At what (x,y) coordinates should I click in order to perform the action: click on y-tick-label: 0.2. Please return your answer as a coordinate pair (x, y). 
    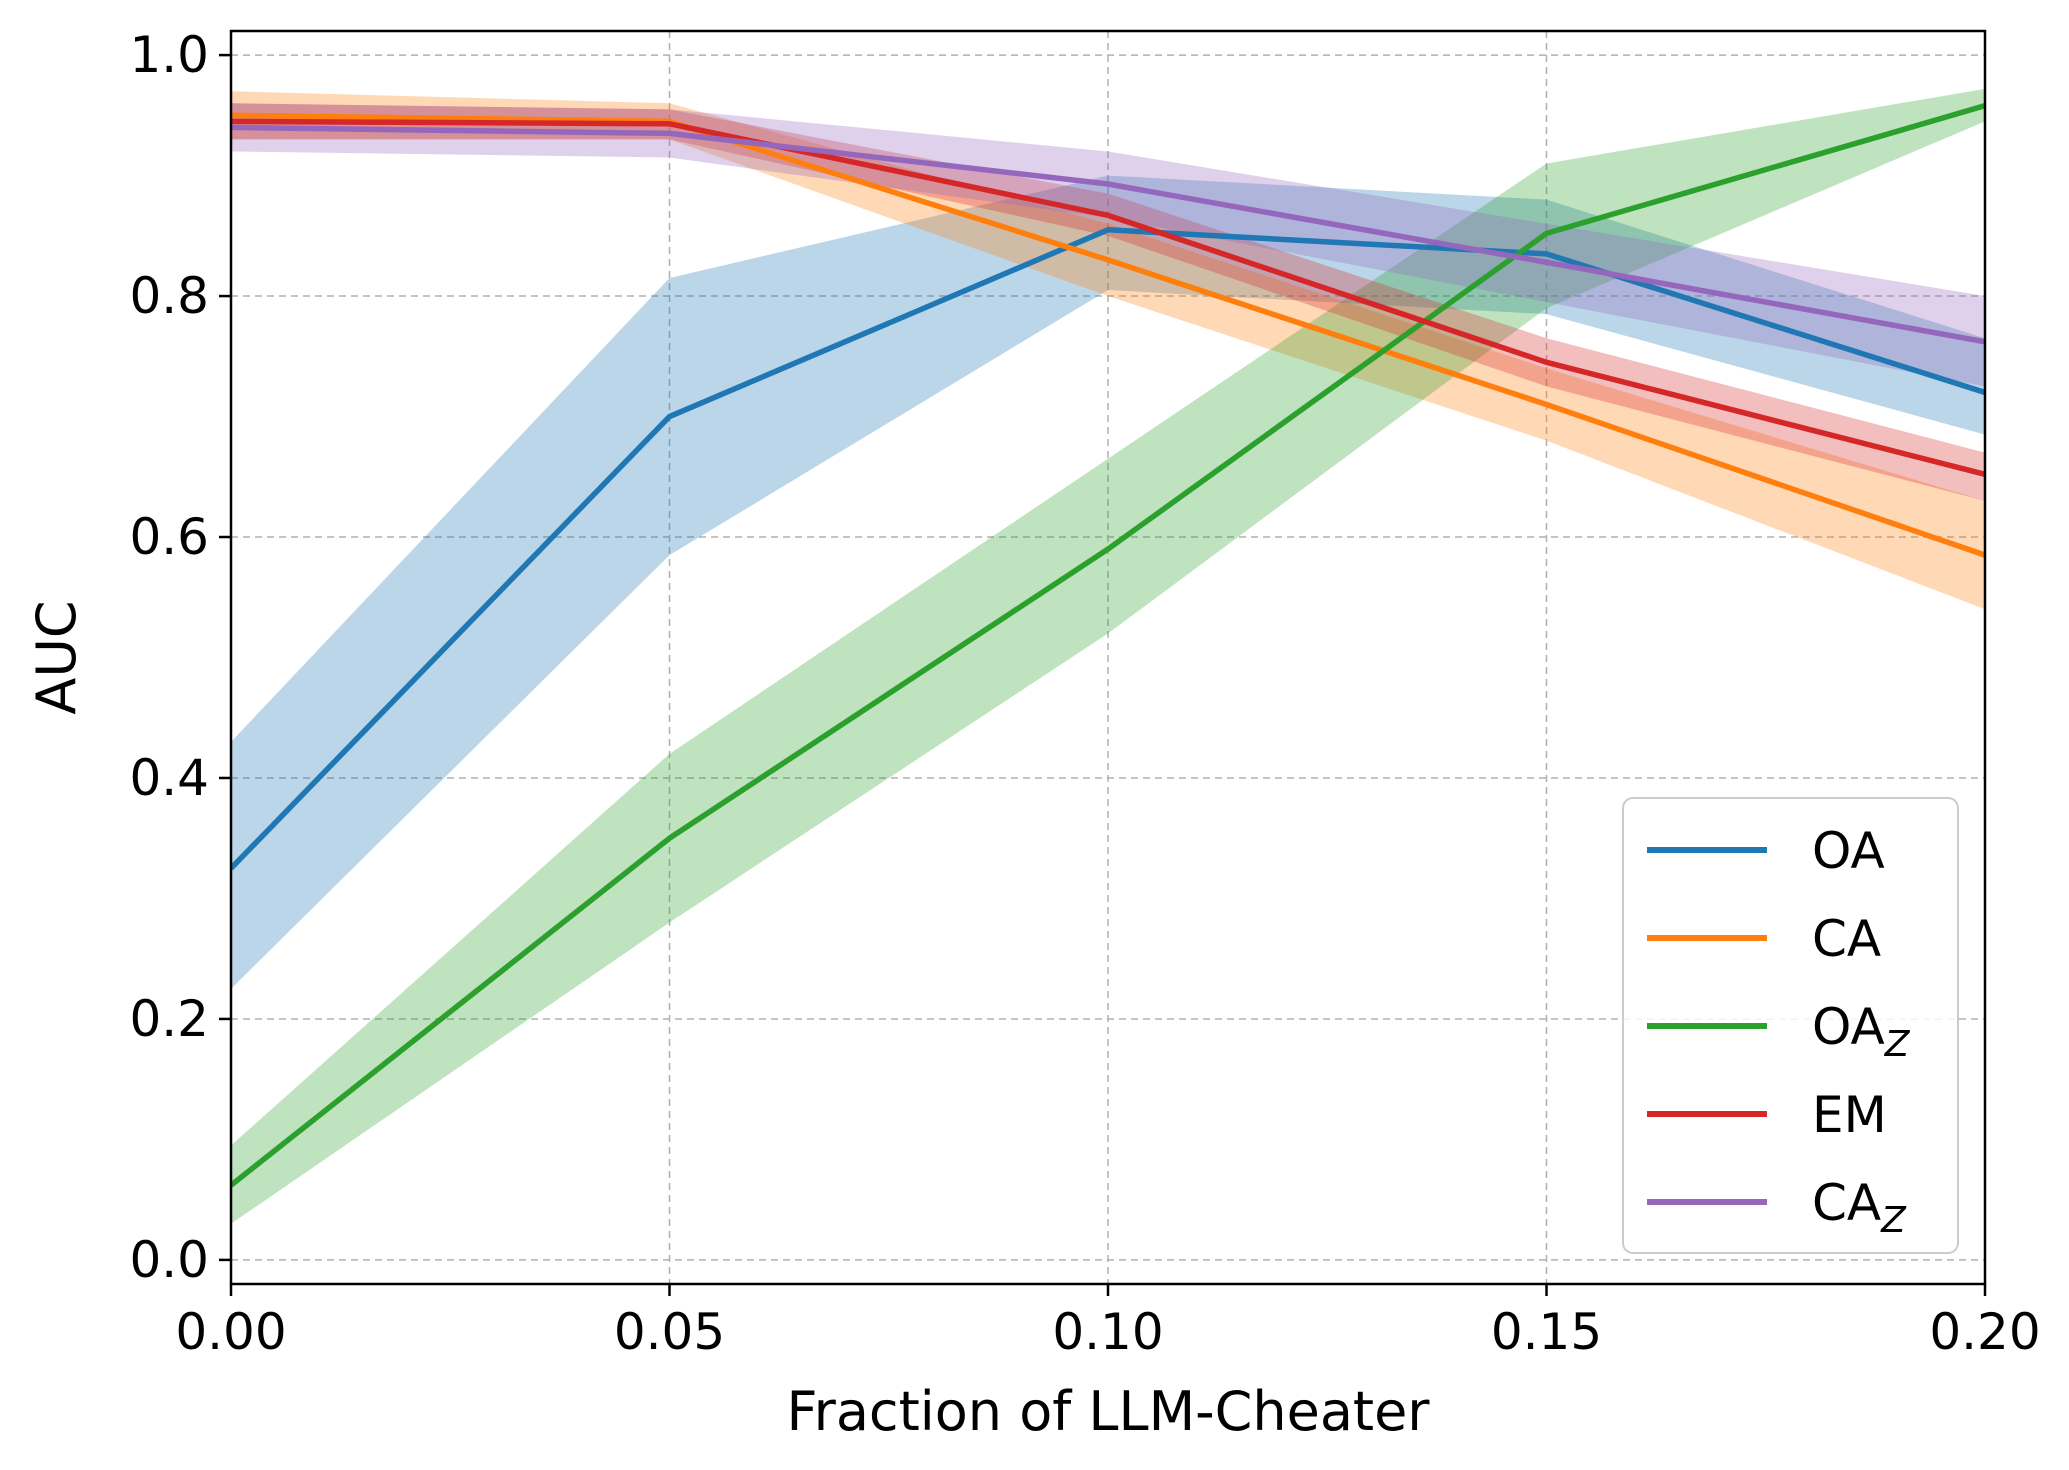
    Looking at the image, I should click on (169, 1019).